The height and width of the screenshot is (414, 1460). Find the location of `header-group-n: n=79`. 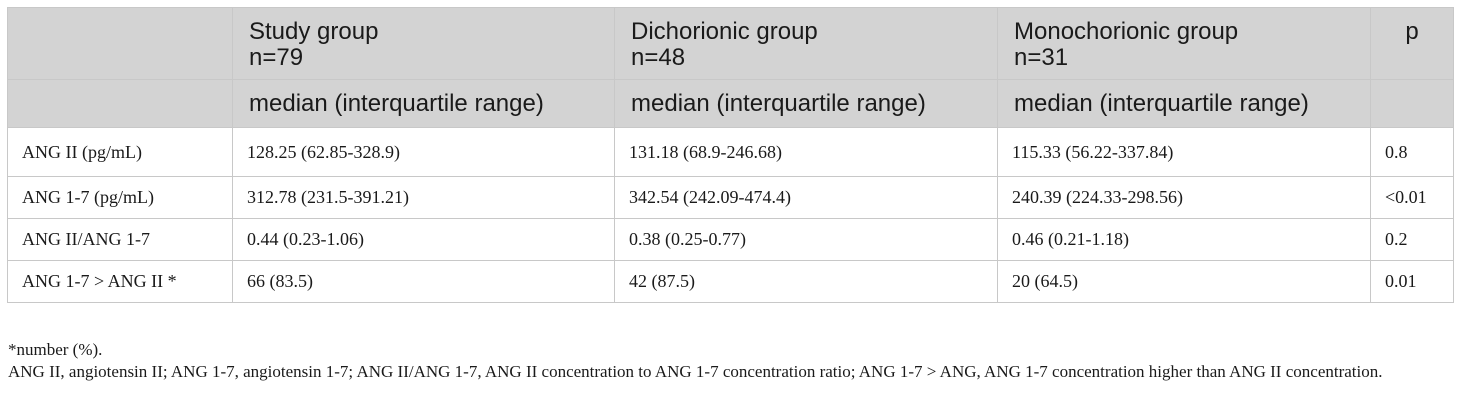

header-group-n: n=79 is located at coordinates (276, 57).